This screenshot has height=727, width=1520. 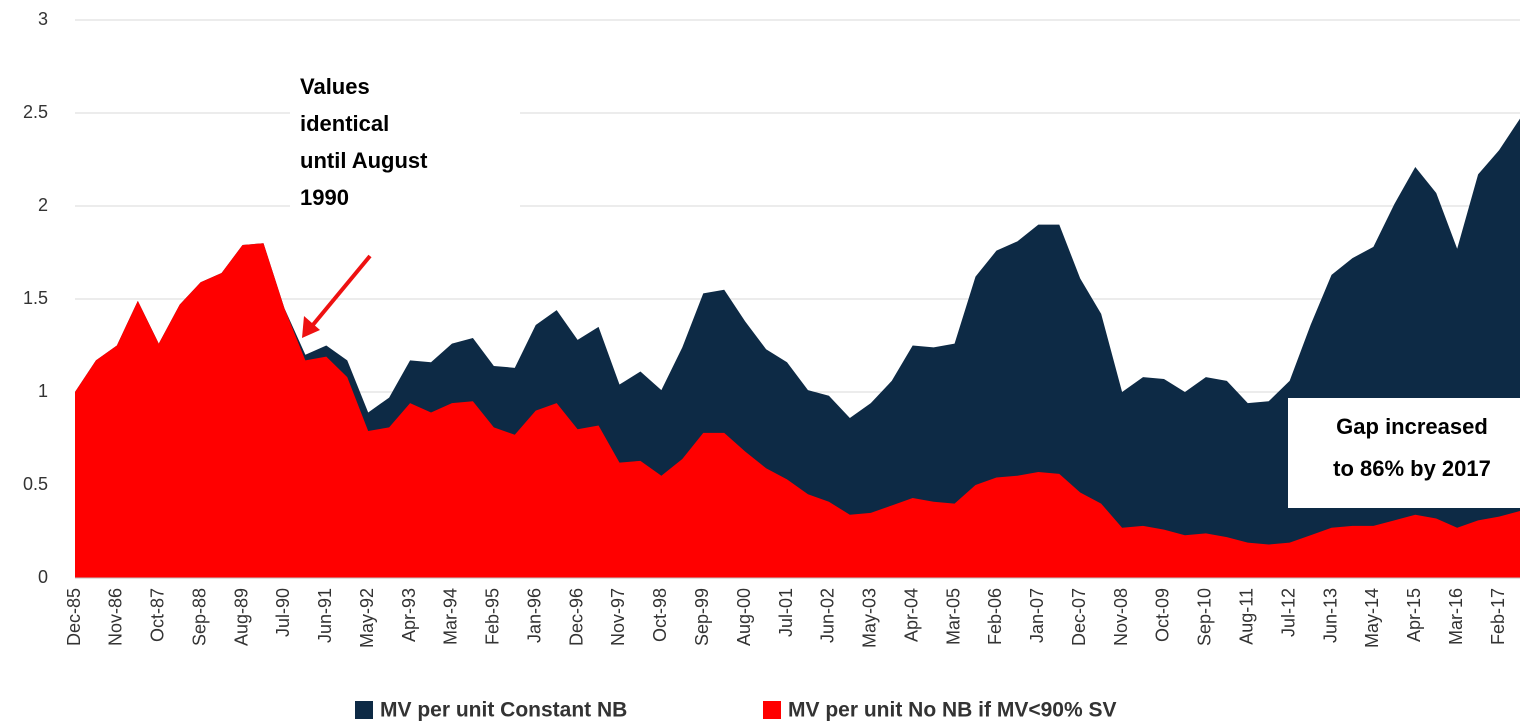 I want to click on annotation: Values, so click(x=335, y=86).